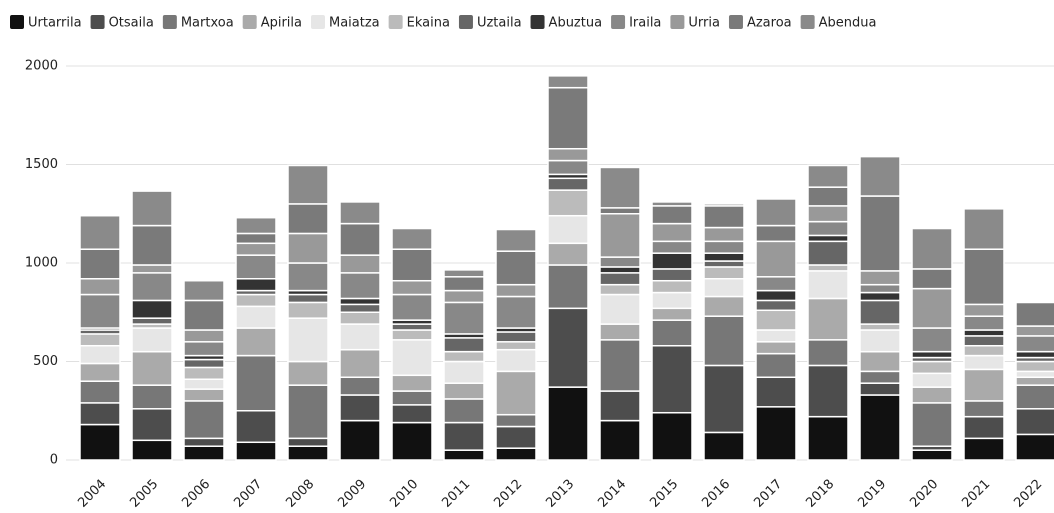 The height and width of the screenshot is (513, 1054). I want to click on x-tick-label: 2017, so click(768, 493).